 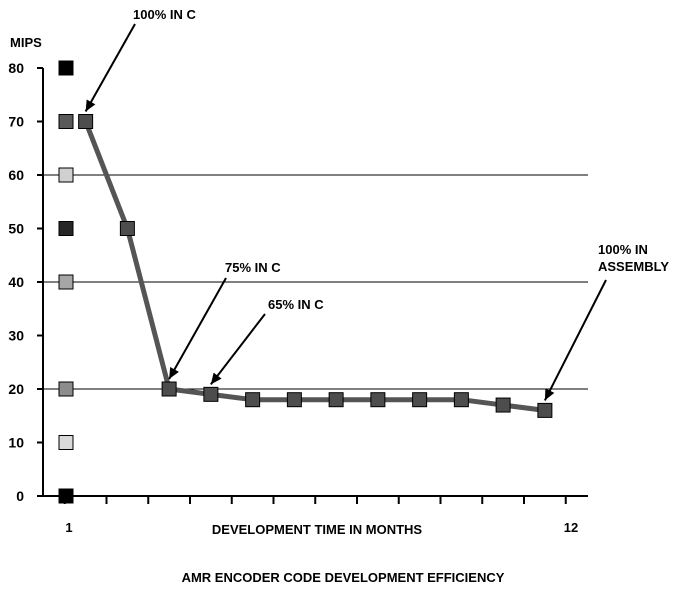 What do you see at coordinates (253, 267) in the screenshot?
I see `annotation-label: 75% IN C` at bounding box center [253, 267].